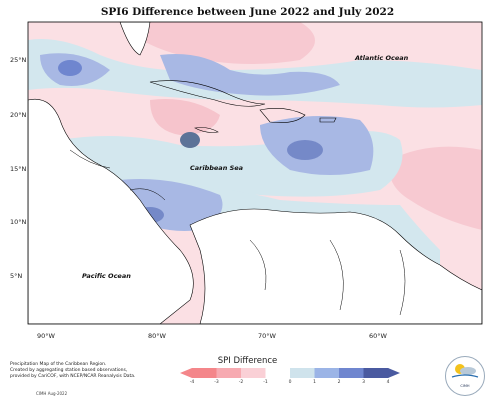 Image resolution: width=495 pixels, height=400 pixels. Describe the element at coordinates (52, 393) in the screenshot. I see `issue-date: CIMH Aug-2022` at that location.